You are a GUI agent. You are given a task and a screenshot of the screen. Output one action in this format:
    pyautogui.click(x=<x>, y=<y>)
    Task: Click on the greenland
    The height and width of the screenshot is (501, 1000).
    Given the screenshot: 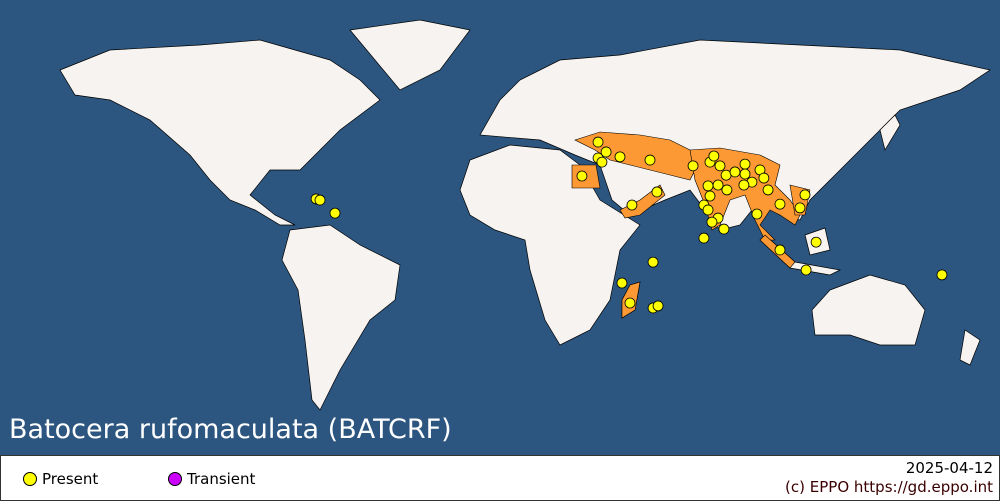 What is the action you would take?
    pyautogui.click(x=410, y=55)
    